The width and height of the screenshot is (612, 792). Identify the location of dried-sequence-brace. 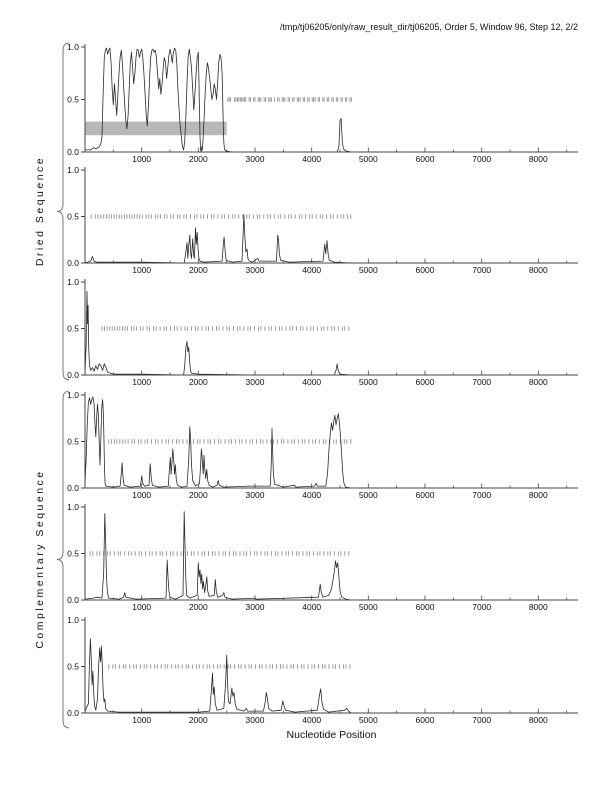
(63, 211).